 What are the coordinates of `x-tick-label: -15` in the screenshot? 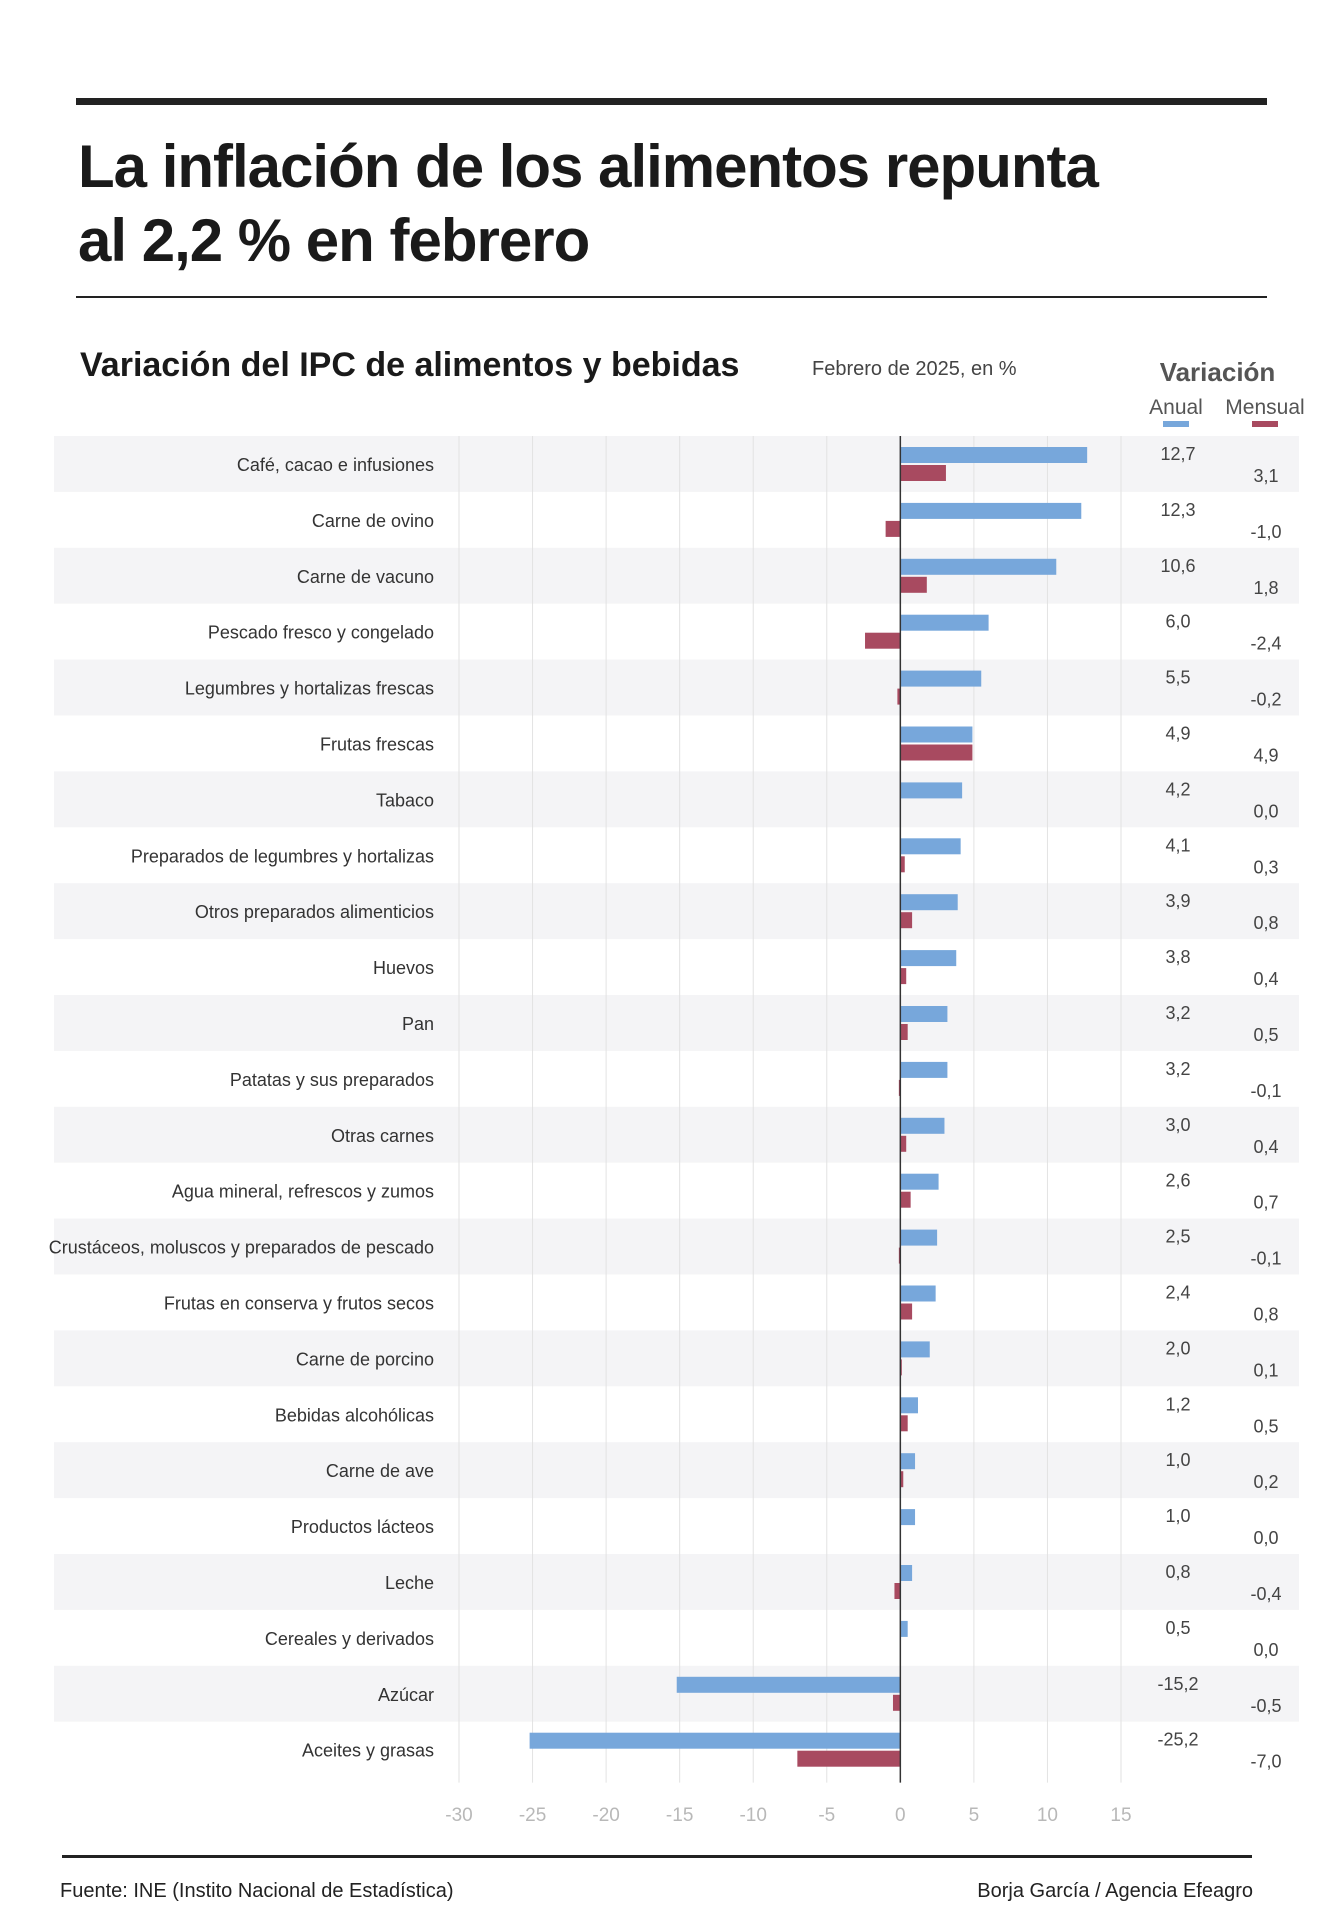 It's located at (679, 1815).